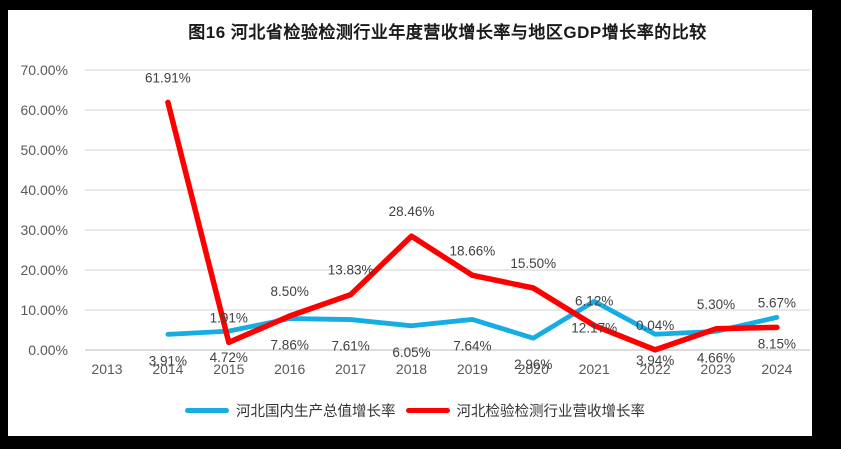 The height and width of the screenshot is (449, 841). I want to click on data-label-gdp-growth-2014: 3.91%, so click(168, 360).